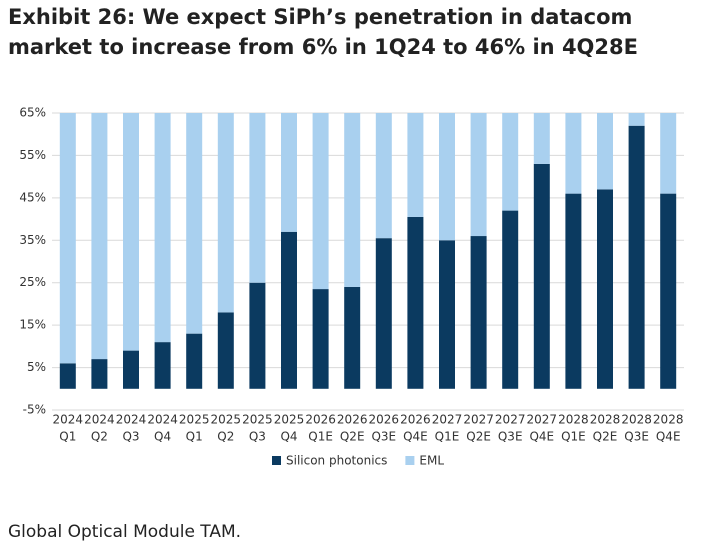  Describe the element at coordinates (36, 367) in the screenshot. I see `y-tick-label: 5%` at that location.